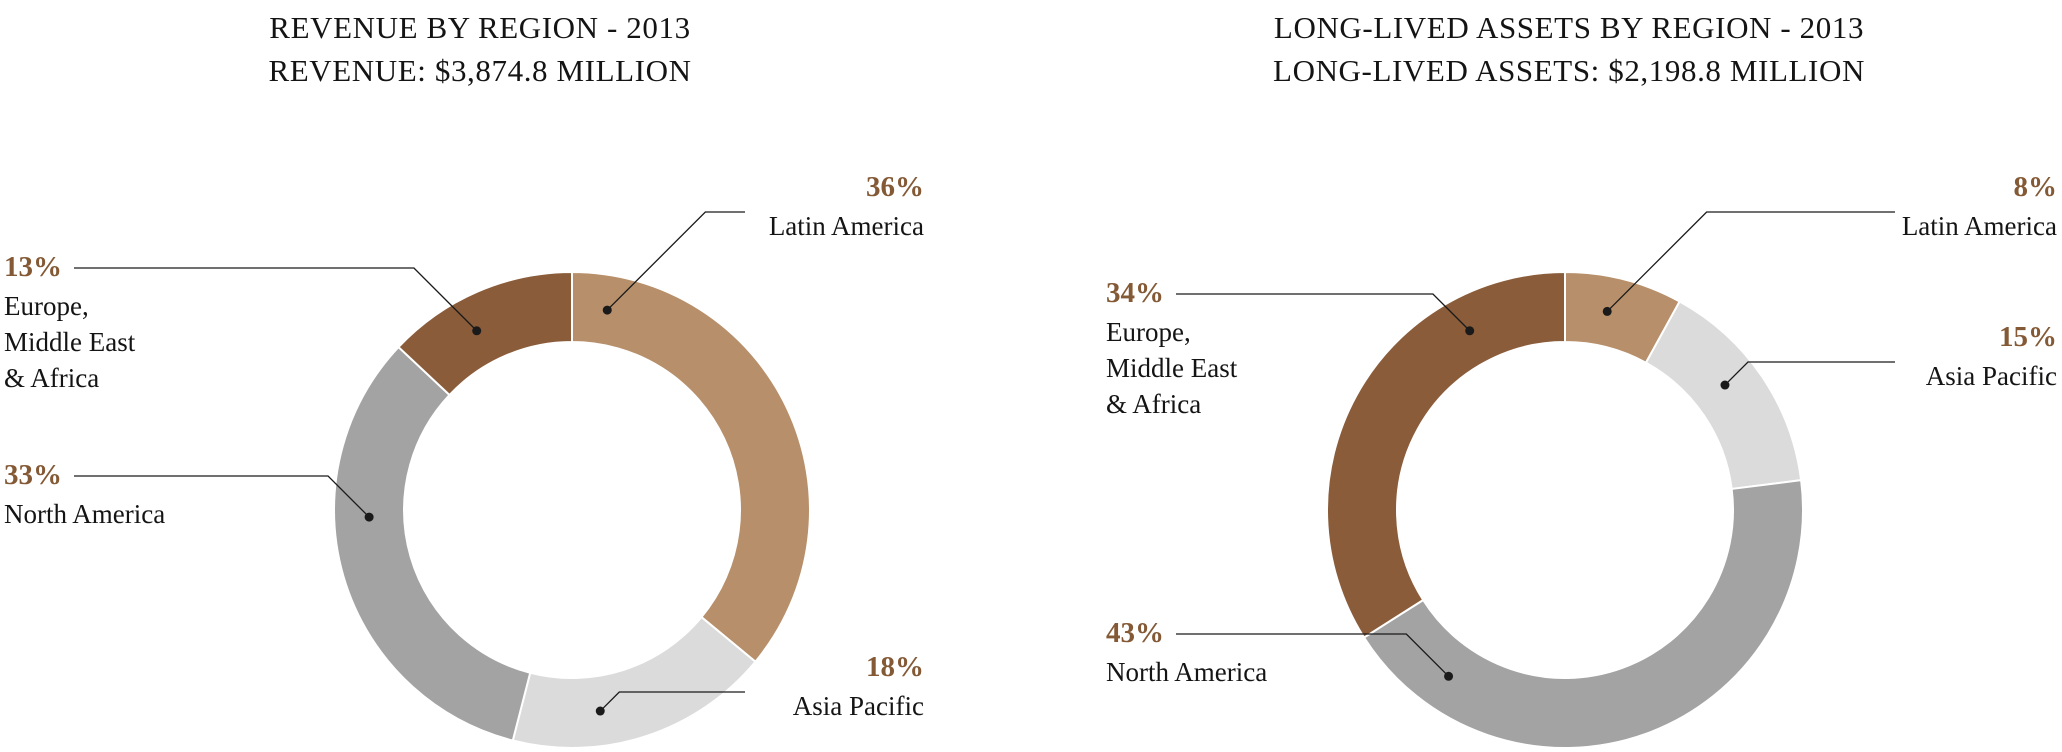 The image size is (2062, 752). Describe the element at coordinates (895, 187) in the screenshot. I see `pct-label: 36%` at that location.